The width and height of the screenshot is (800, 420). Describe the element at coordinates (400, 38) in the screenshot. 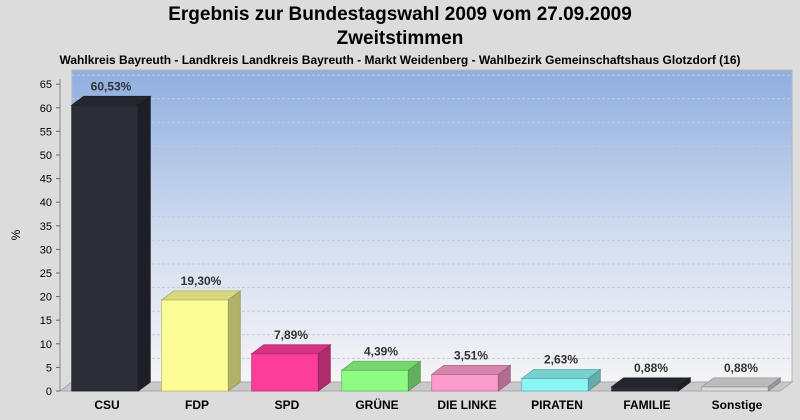

I see `chart-subtitle: Zweitstimmen` at that location.